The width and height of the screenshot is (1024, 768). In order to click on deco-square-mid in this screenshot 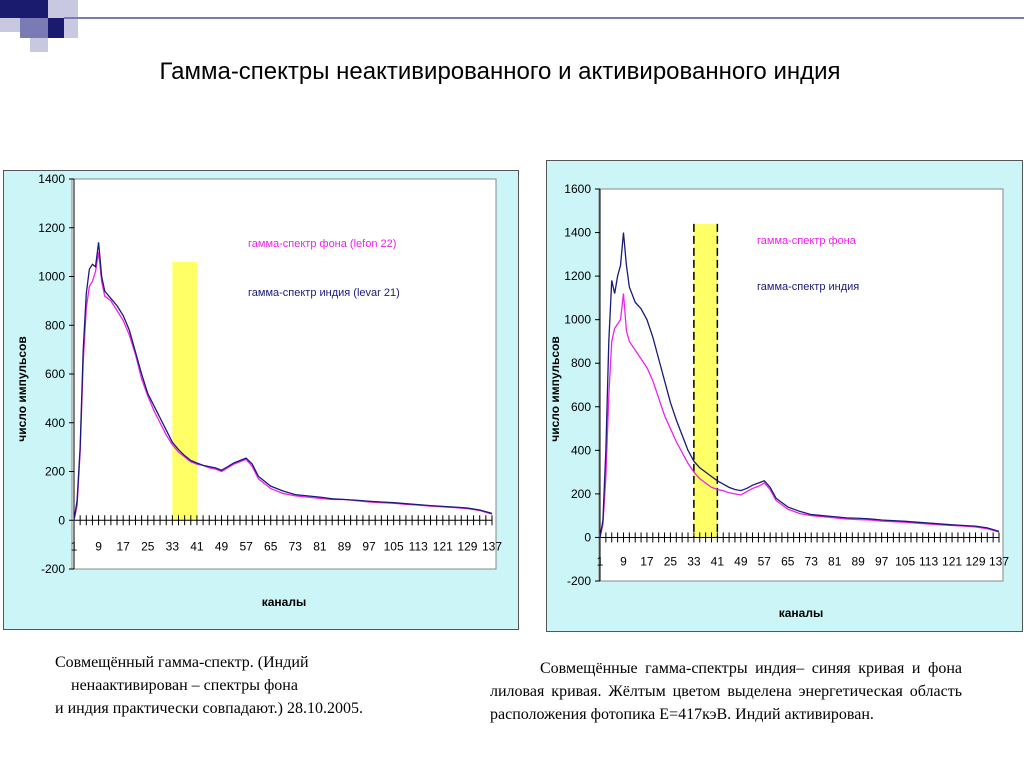, I will do `click(34, 28)`.